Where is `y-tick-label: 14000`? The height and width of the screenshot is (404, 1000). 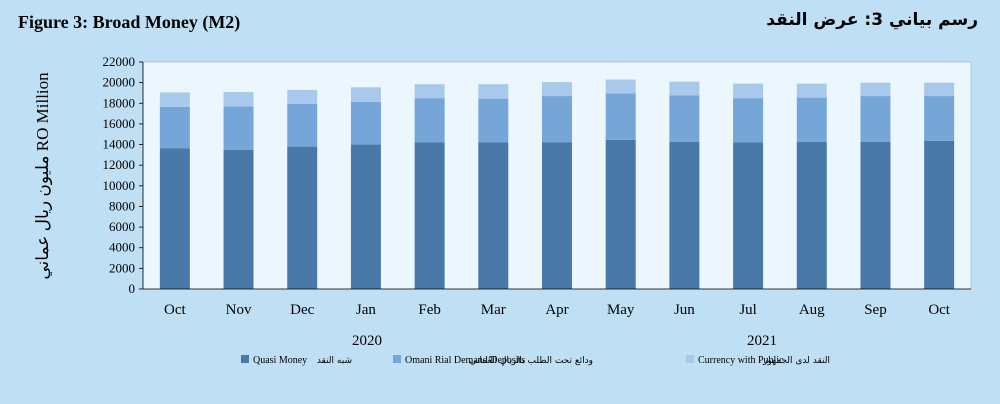
y-tick-label: 14000 is located at coordinates (119, 144).